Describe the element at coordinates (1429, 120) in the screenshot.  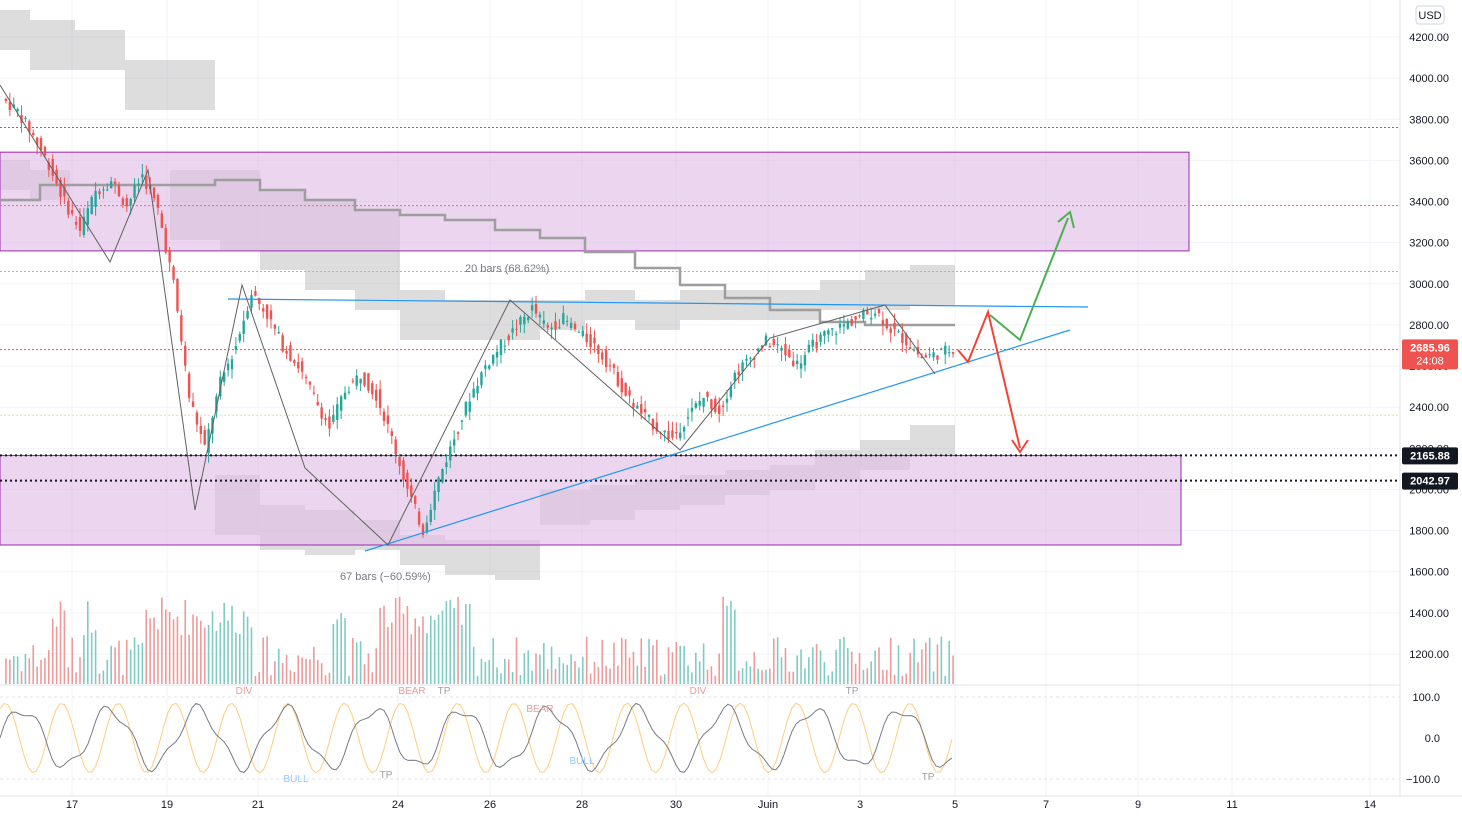
I see `price-tick-label: 3800.00` at that location.